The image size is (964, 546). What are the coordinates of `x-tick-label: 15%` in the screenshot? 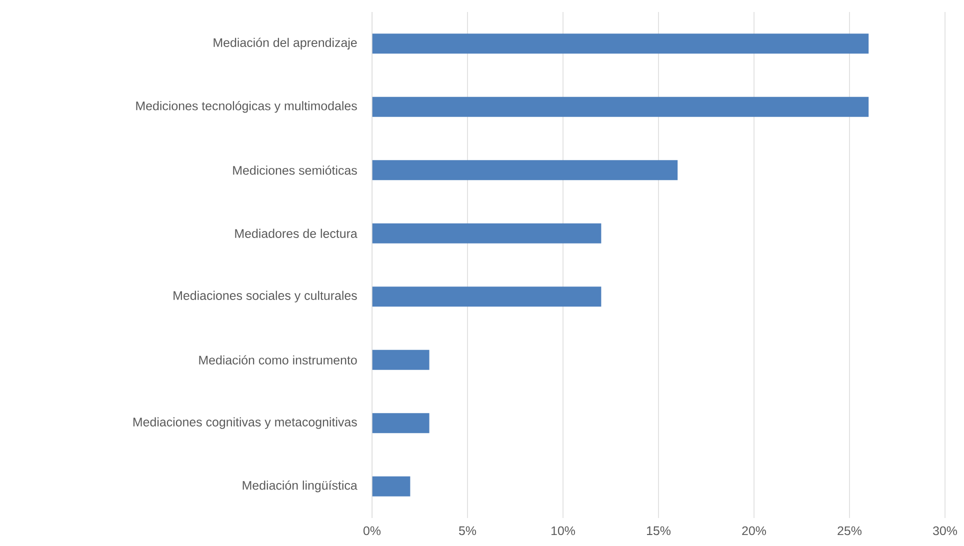 It's located at (659, 531).